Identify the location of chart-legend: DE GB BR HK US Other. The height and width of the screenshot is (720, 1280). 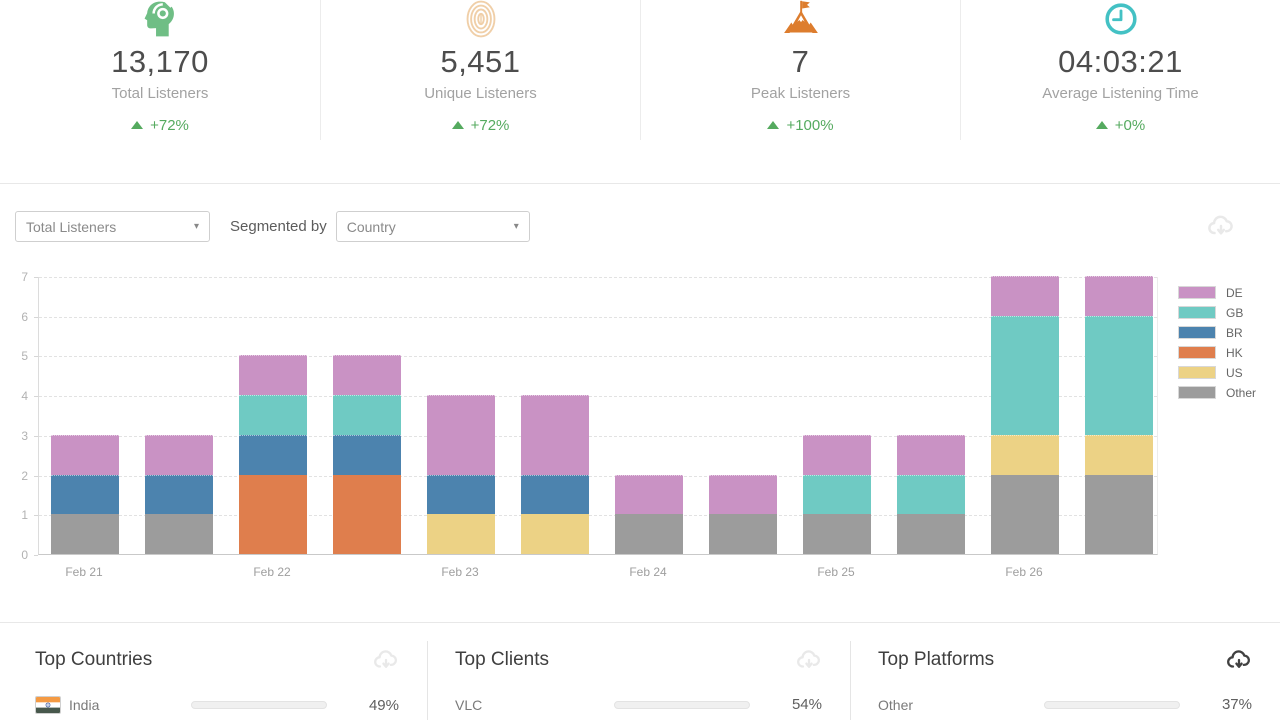
(1217, 346).